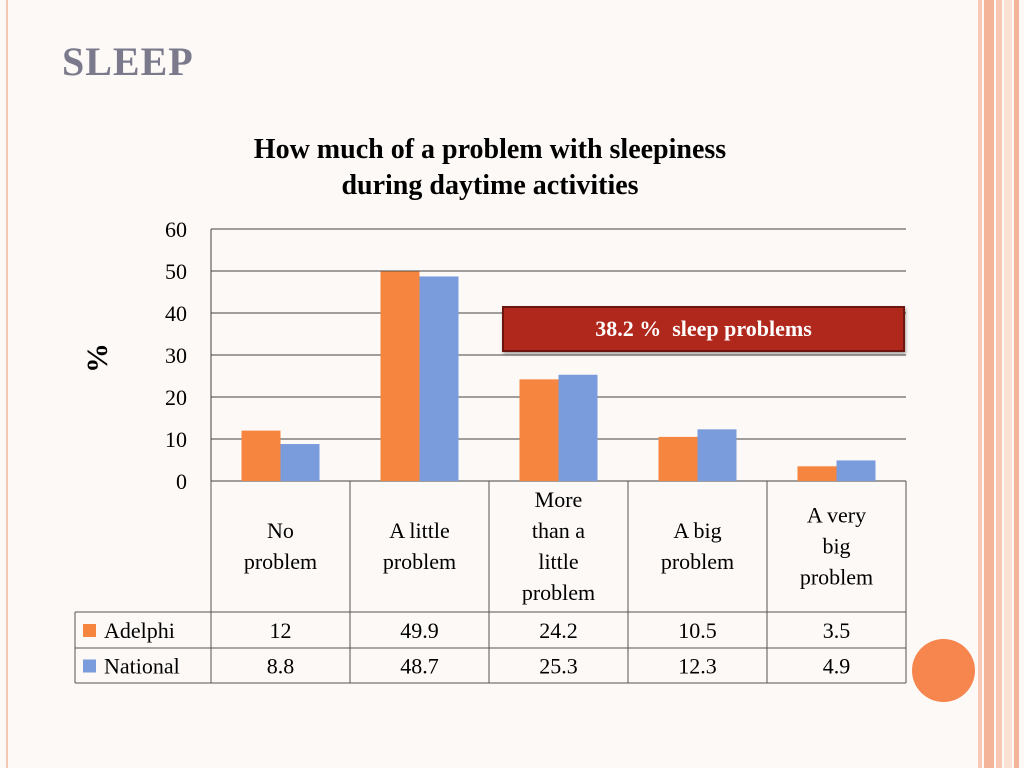  Describe the element at coordinates (176, 271) in the screenshot. I see `y-tick-label: 50` at that location.